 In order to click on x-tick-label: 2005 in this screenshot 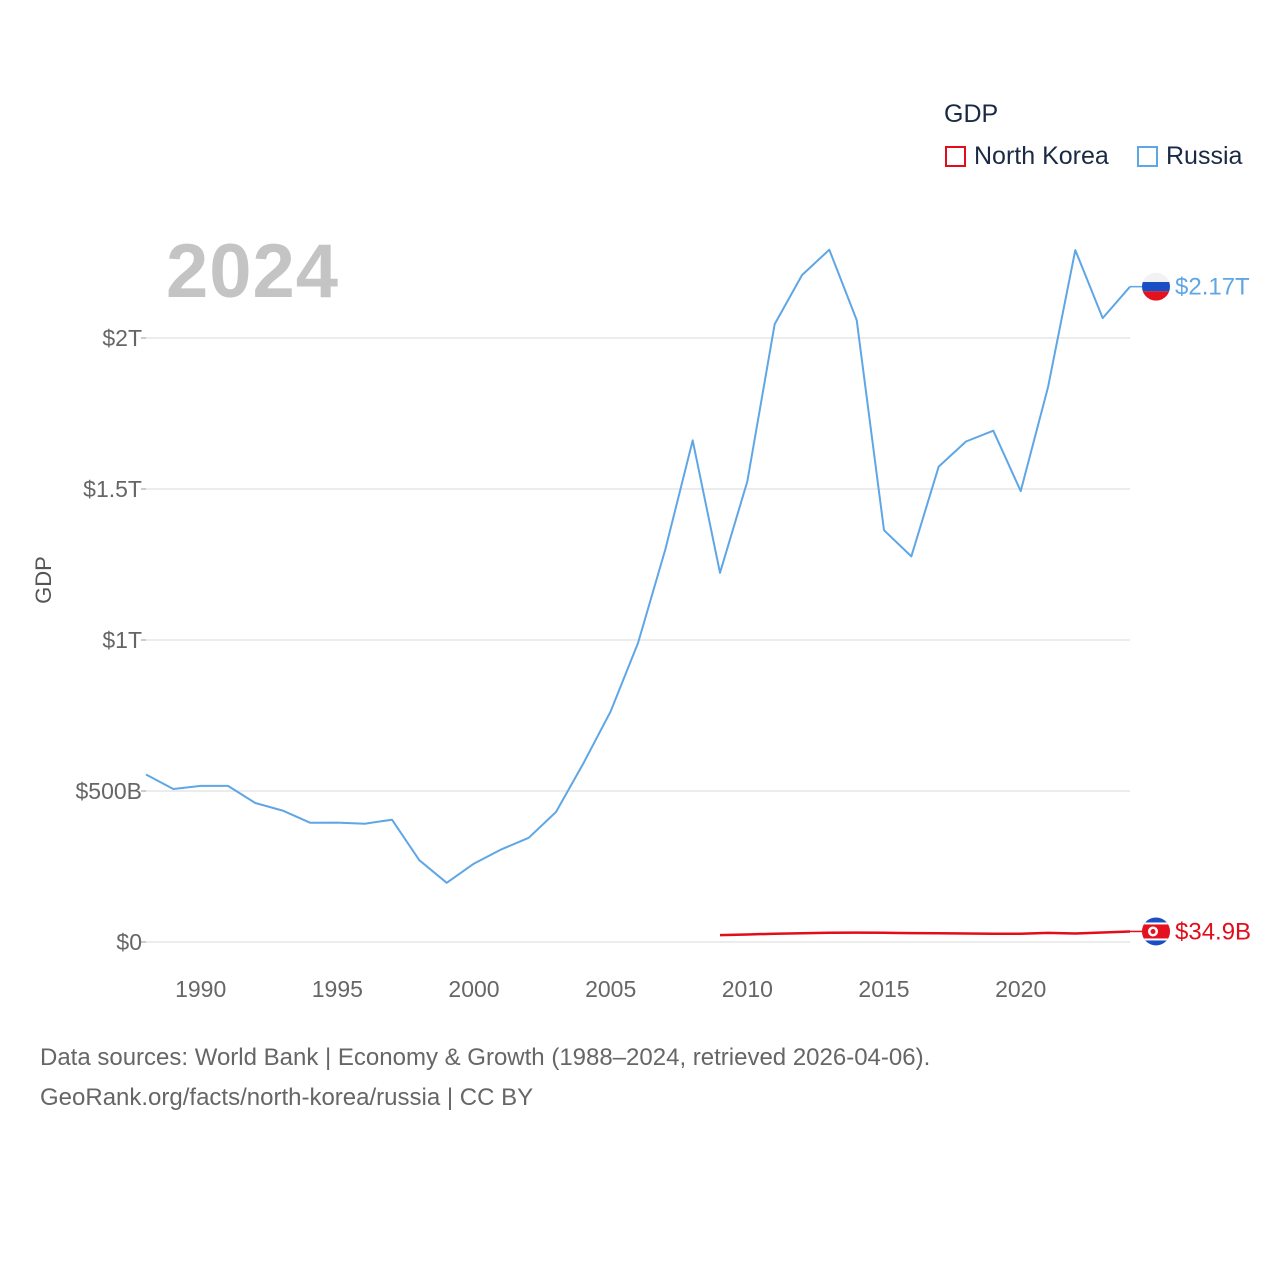, I will do `click(610, 989)`.